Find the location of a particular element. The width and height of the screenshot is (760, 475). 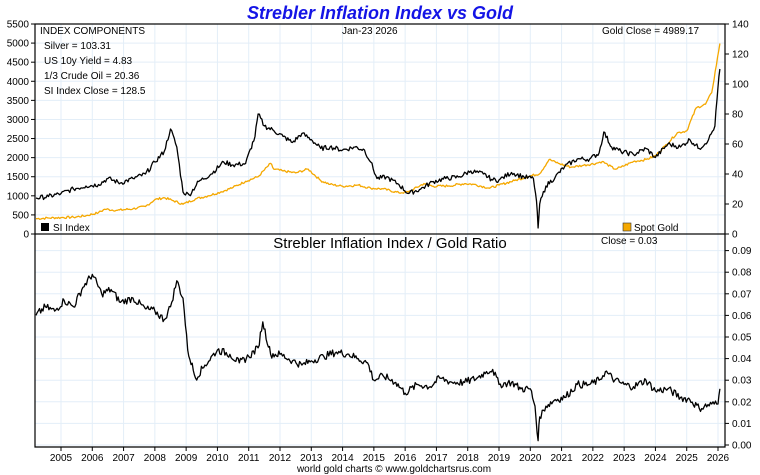

legend-spot-gold: Spot Gold is located at coordinates (650, 228).